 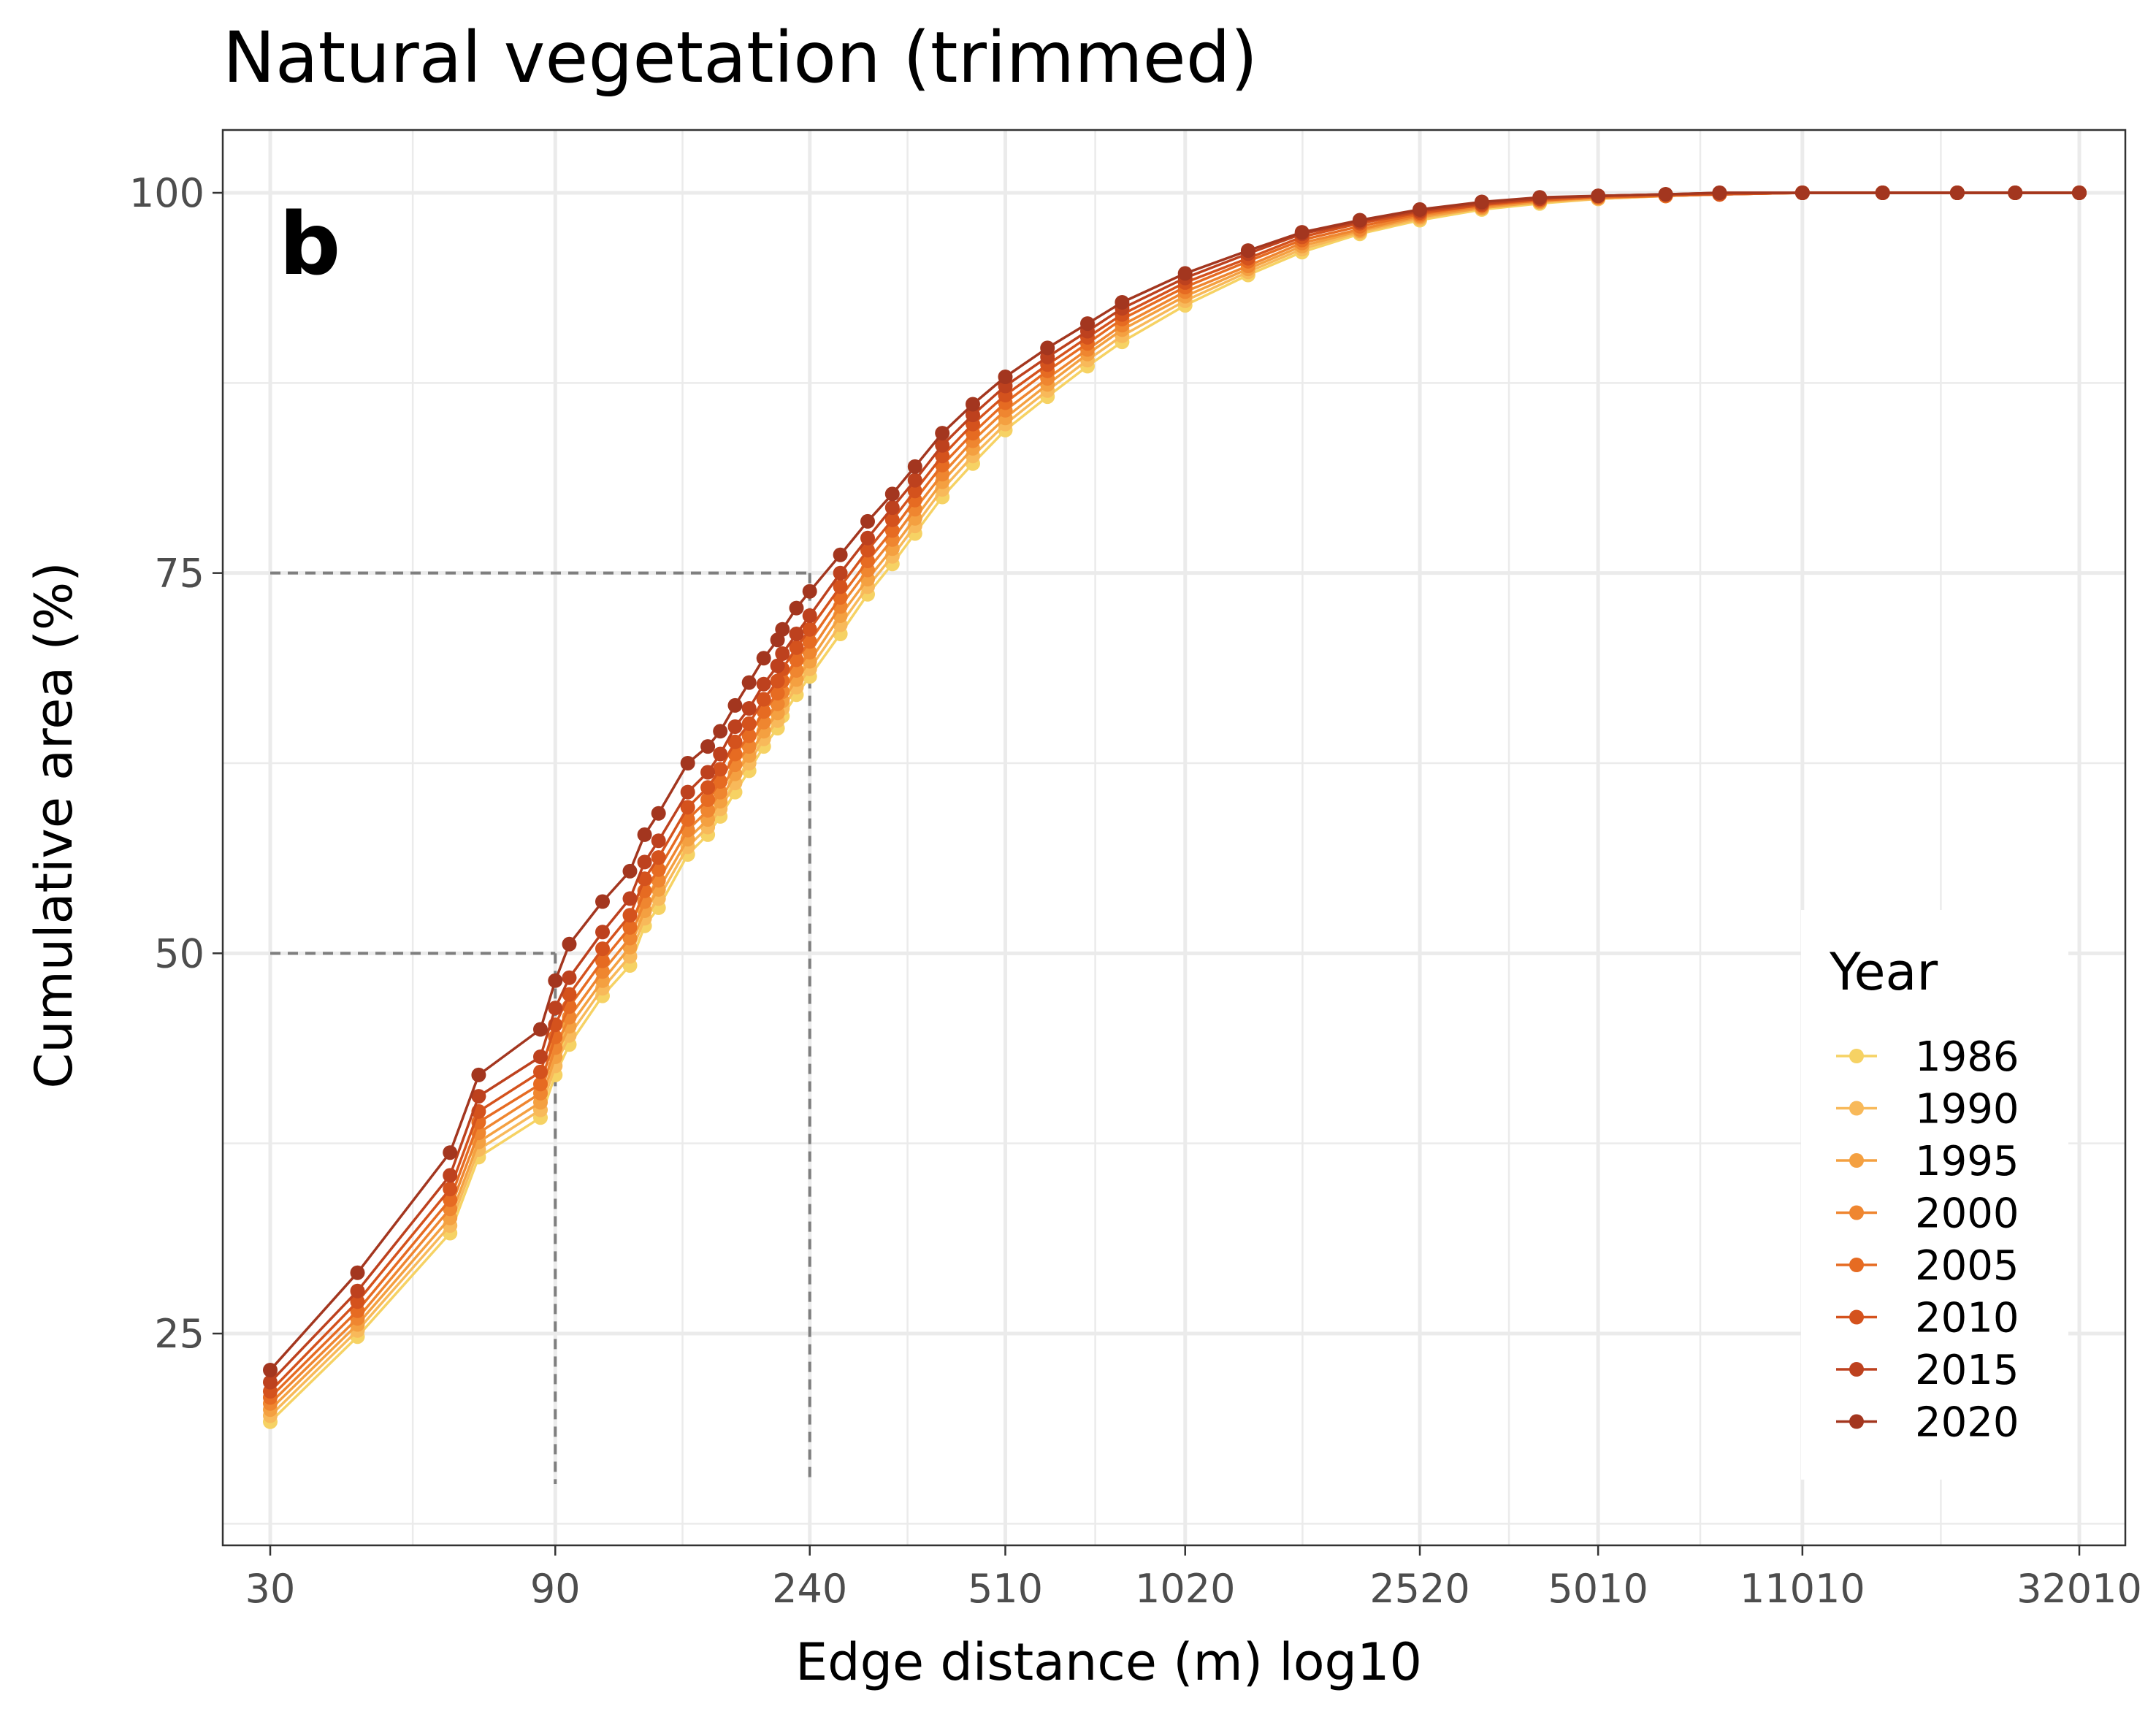 I want to click on legend-label: 2000, so click(x=1967, y=1214).